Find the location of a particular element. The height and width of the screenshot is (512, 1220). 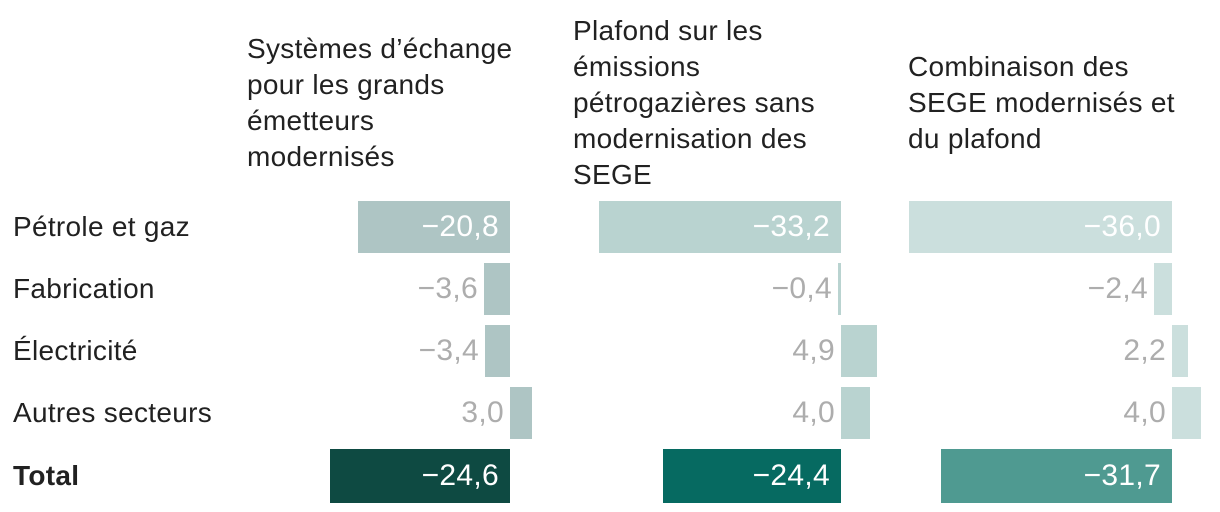

bar-value-label: −36,0 is located at coordinates (1122, 226).